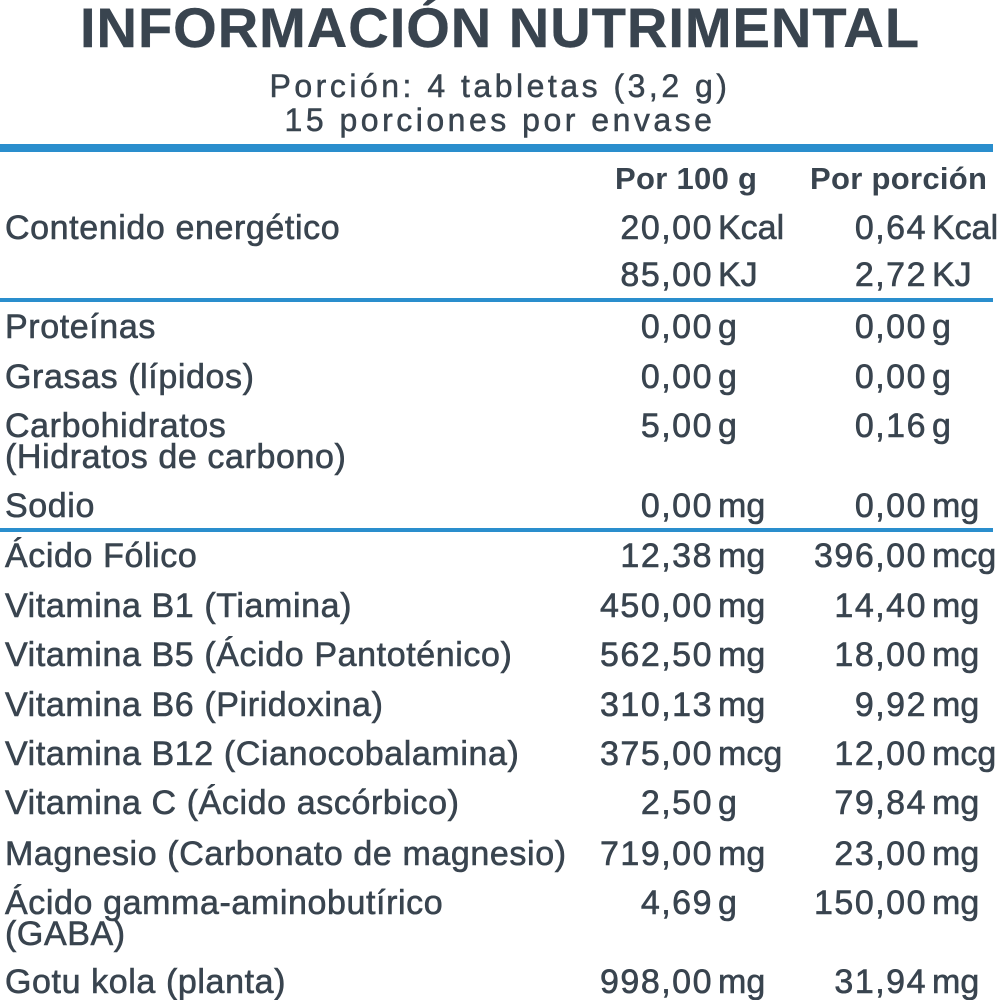  What do you see at coordinates (751, 228) in the screenshot?
I see `per-100g-unit: Kcal` at bounding box center [751, 228].